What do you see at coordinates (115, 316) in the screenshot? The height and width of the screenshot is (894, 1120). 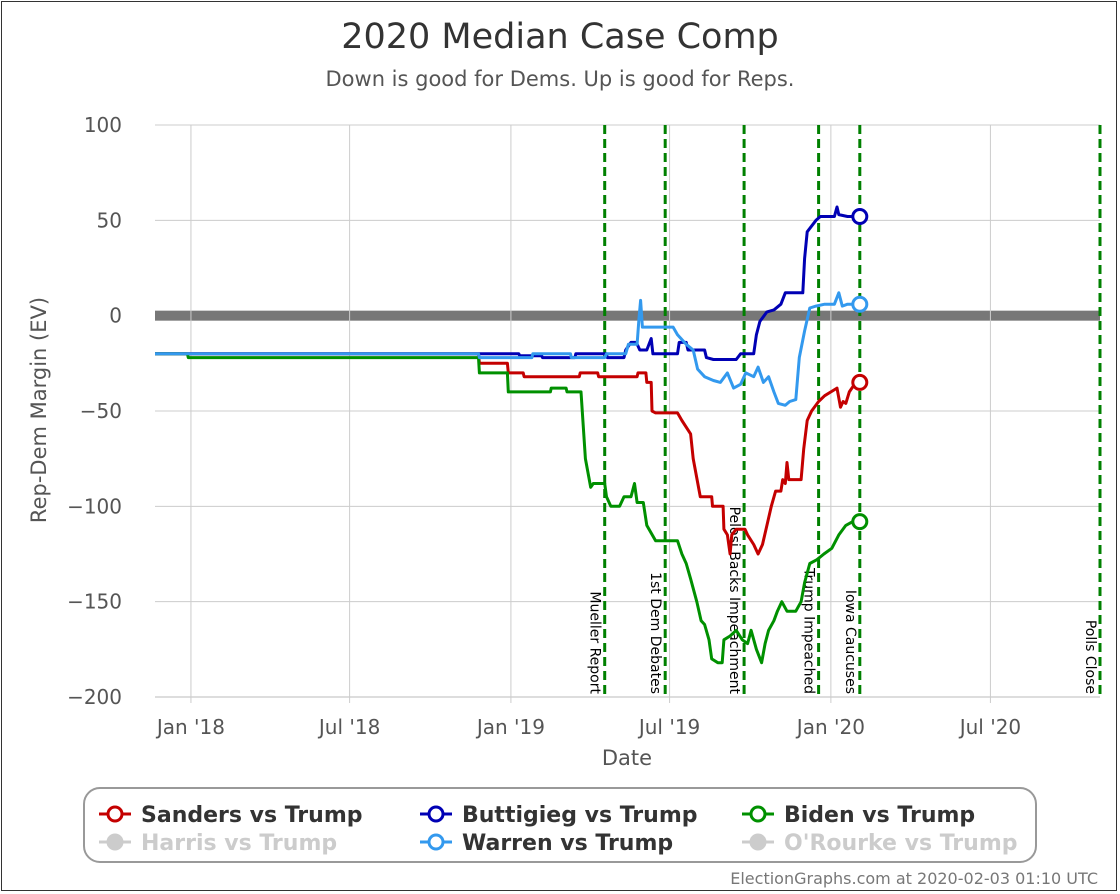 I see `y-tick-label: 0` at bounding box center [115, 316].